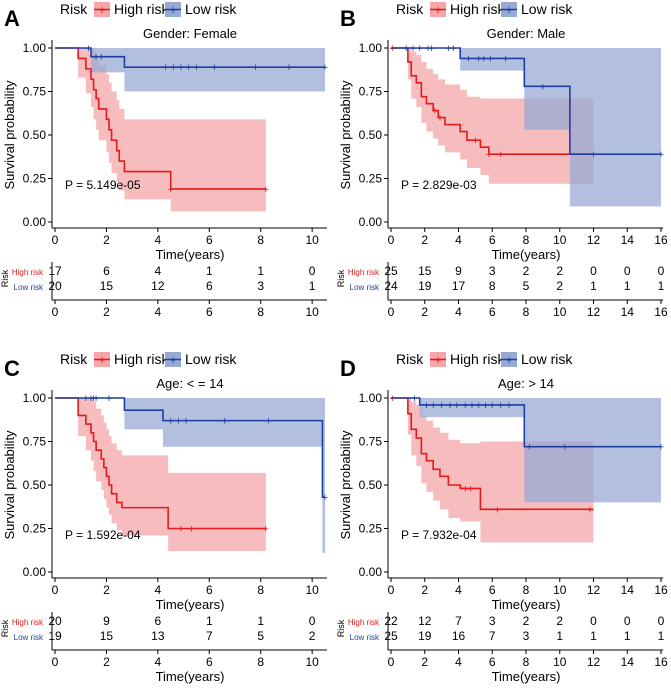 The height and width of the screenshot is (699, 671). Describe the element at coordinates (391, 636) in the screenshot. I see `risk-count: 25` at that location.